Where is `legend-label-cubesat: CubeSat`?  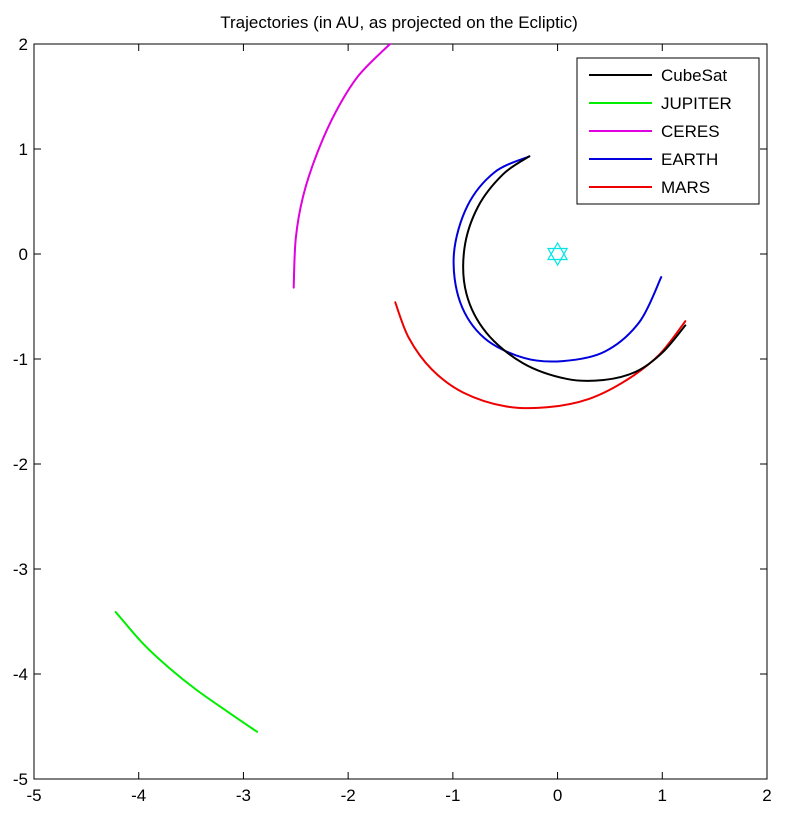 legend-label-cubesat: CubeSat is located at coordinates (694, 75).